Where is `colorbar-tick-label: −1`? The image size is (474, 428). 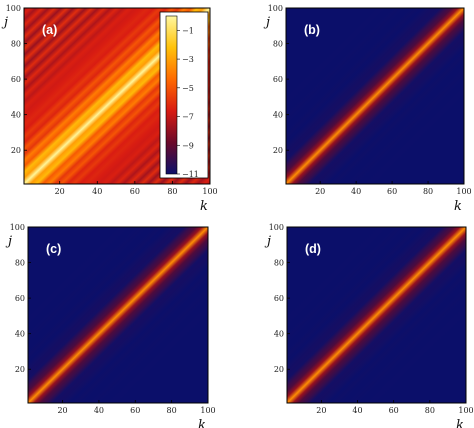 colorbar-tick-label: −1 is located at coordinates (188, 30).